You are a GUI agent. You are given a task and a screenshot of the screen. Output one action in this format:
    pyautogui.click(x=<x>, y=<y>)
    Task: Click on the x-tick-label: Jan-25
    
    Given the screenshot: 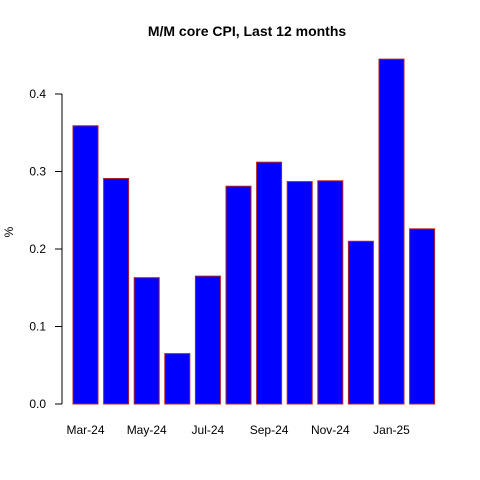 What is the action you would take?
    pyautogui.click(x=391, y=430)
    